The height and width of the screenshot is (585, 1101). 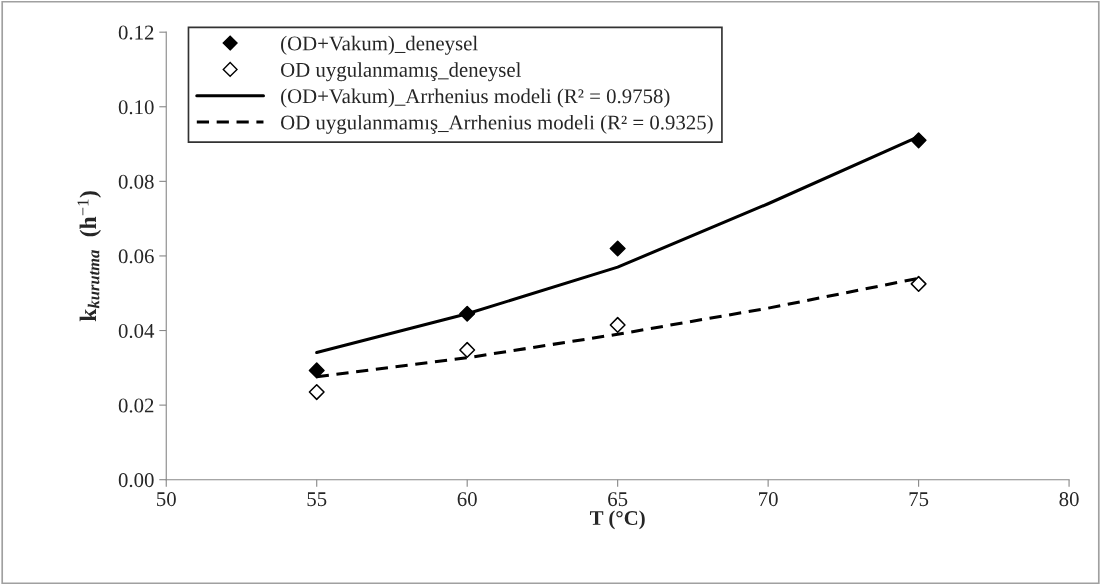 I want to click on y-tick-label: 0.02, so click(x=136, y=405).